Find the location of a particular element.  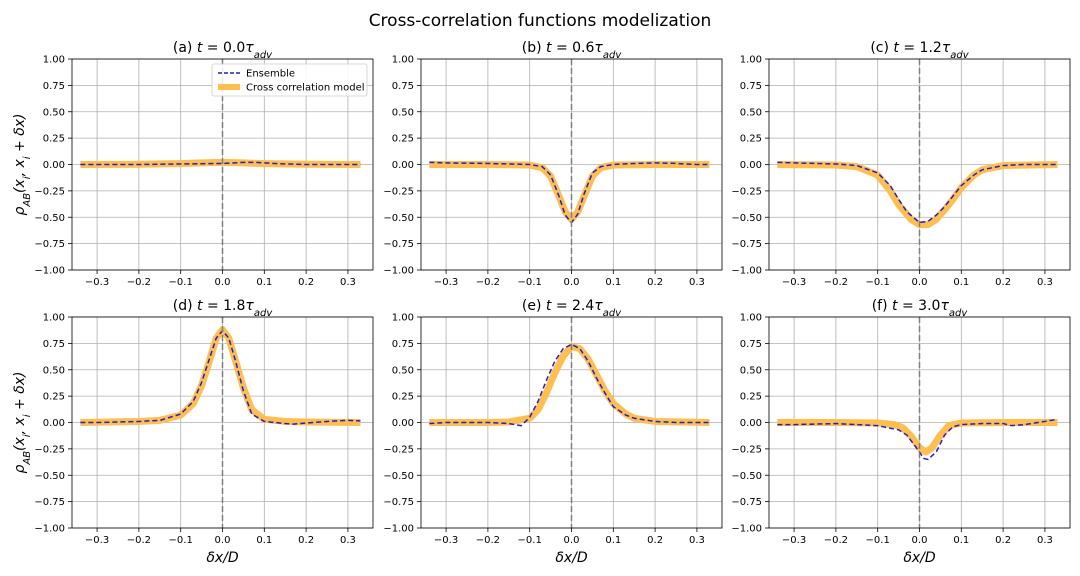

xtick-label-f-5: 0.2 is located at coordinates (1003, 540).